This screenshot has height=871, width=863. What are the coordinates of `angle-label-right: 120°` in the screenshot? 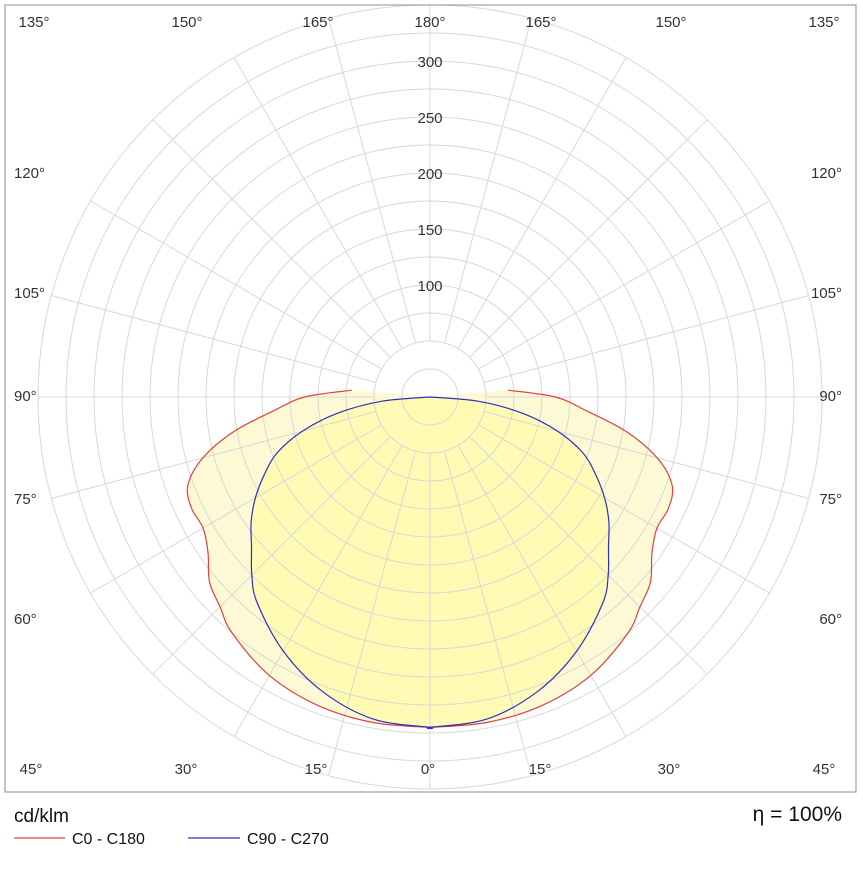 It's located at (826, 173).